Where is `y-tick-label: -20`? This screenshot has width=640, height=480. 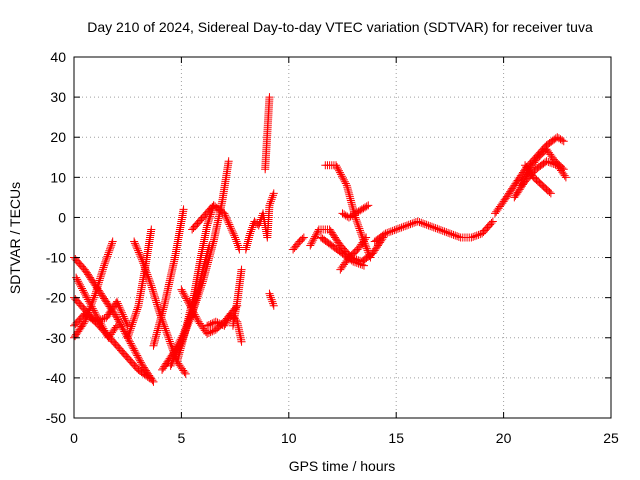
y-tick-label: -20 is located at coordinates (56, 298).